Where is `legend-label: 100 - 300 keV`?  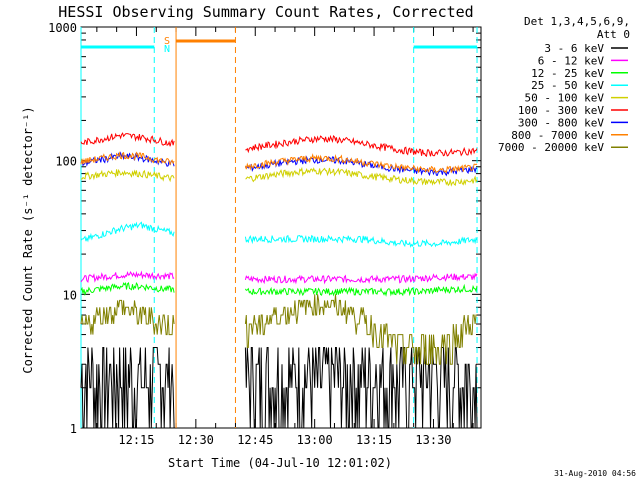
legend-label: 100 - 300 keV is located at coordinates (561, 110).